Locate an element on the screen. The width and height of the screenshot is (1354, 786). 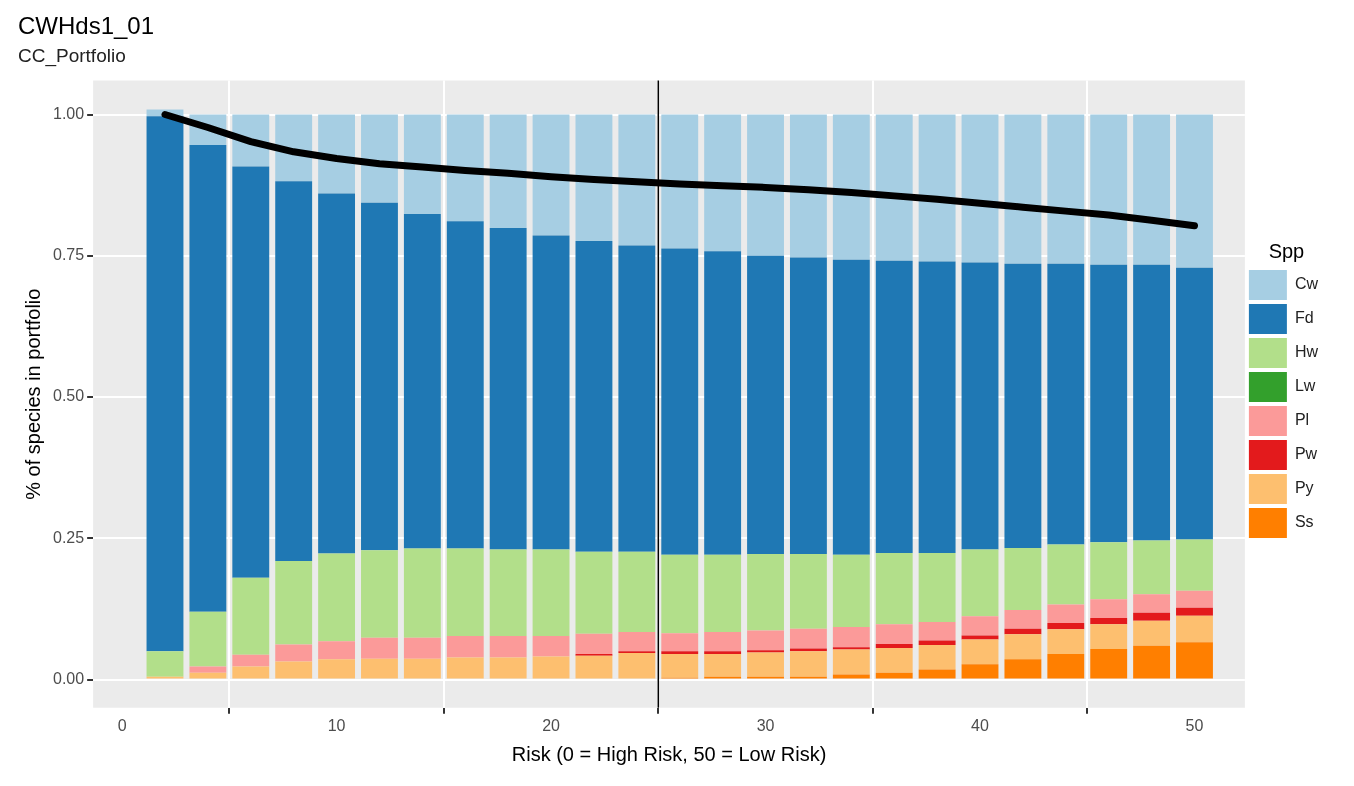
legend-label: Pl is located at coordinates (1302, 420).